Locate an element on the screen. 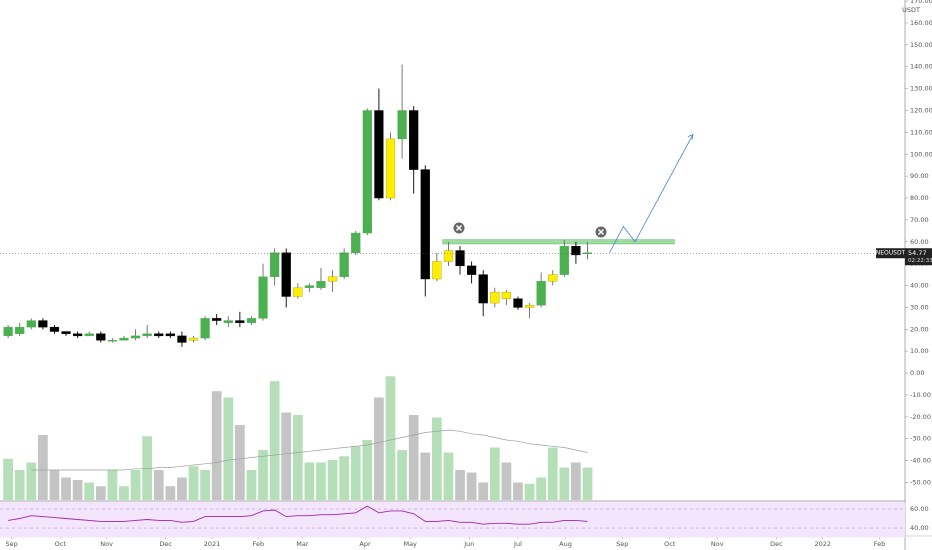 This screenshot has width=932, height=550. y-tick-label: -20.00 is located at coordinates (920, 417).